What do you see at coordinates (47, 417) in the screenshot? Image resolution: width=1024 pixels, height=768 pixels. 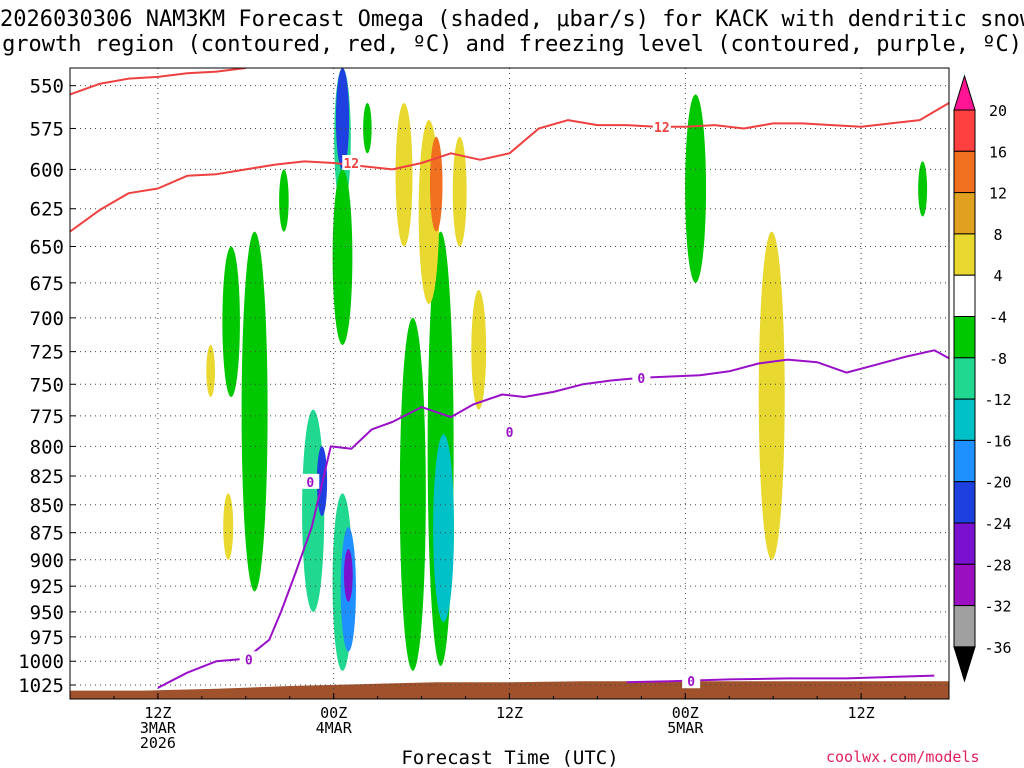 I see `y-tick-label: 775` at bounding box center [47, 417].